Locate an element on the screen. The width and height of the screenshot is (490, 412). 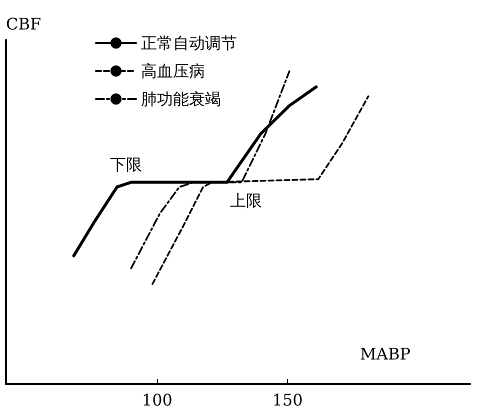
legend-label: 正常自动调节 is located at coordinates (189, 43).